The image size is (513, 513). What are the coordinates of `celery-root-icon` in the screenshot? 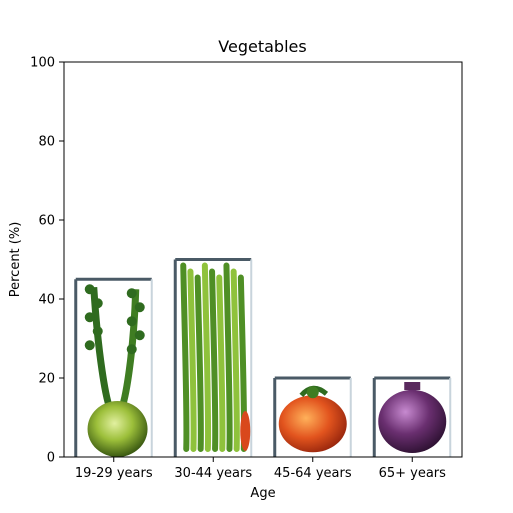 It's located at (116, 370).